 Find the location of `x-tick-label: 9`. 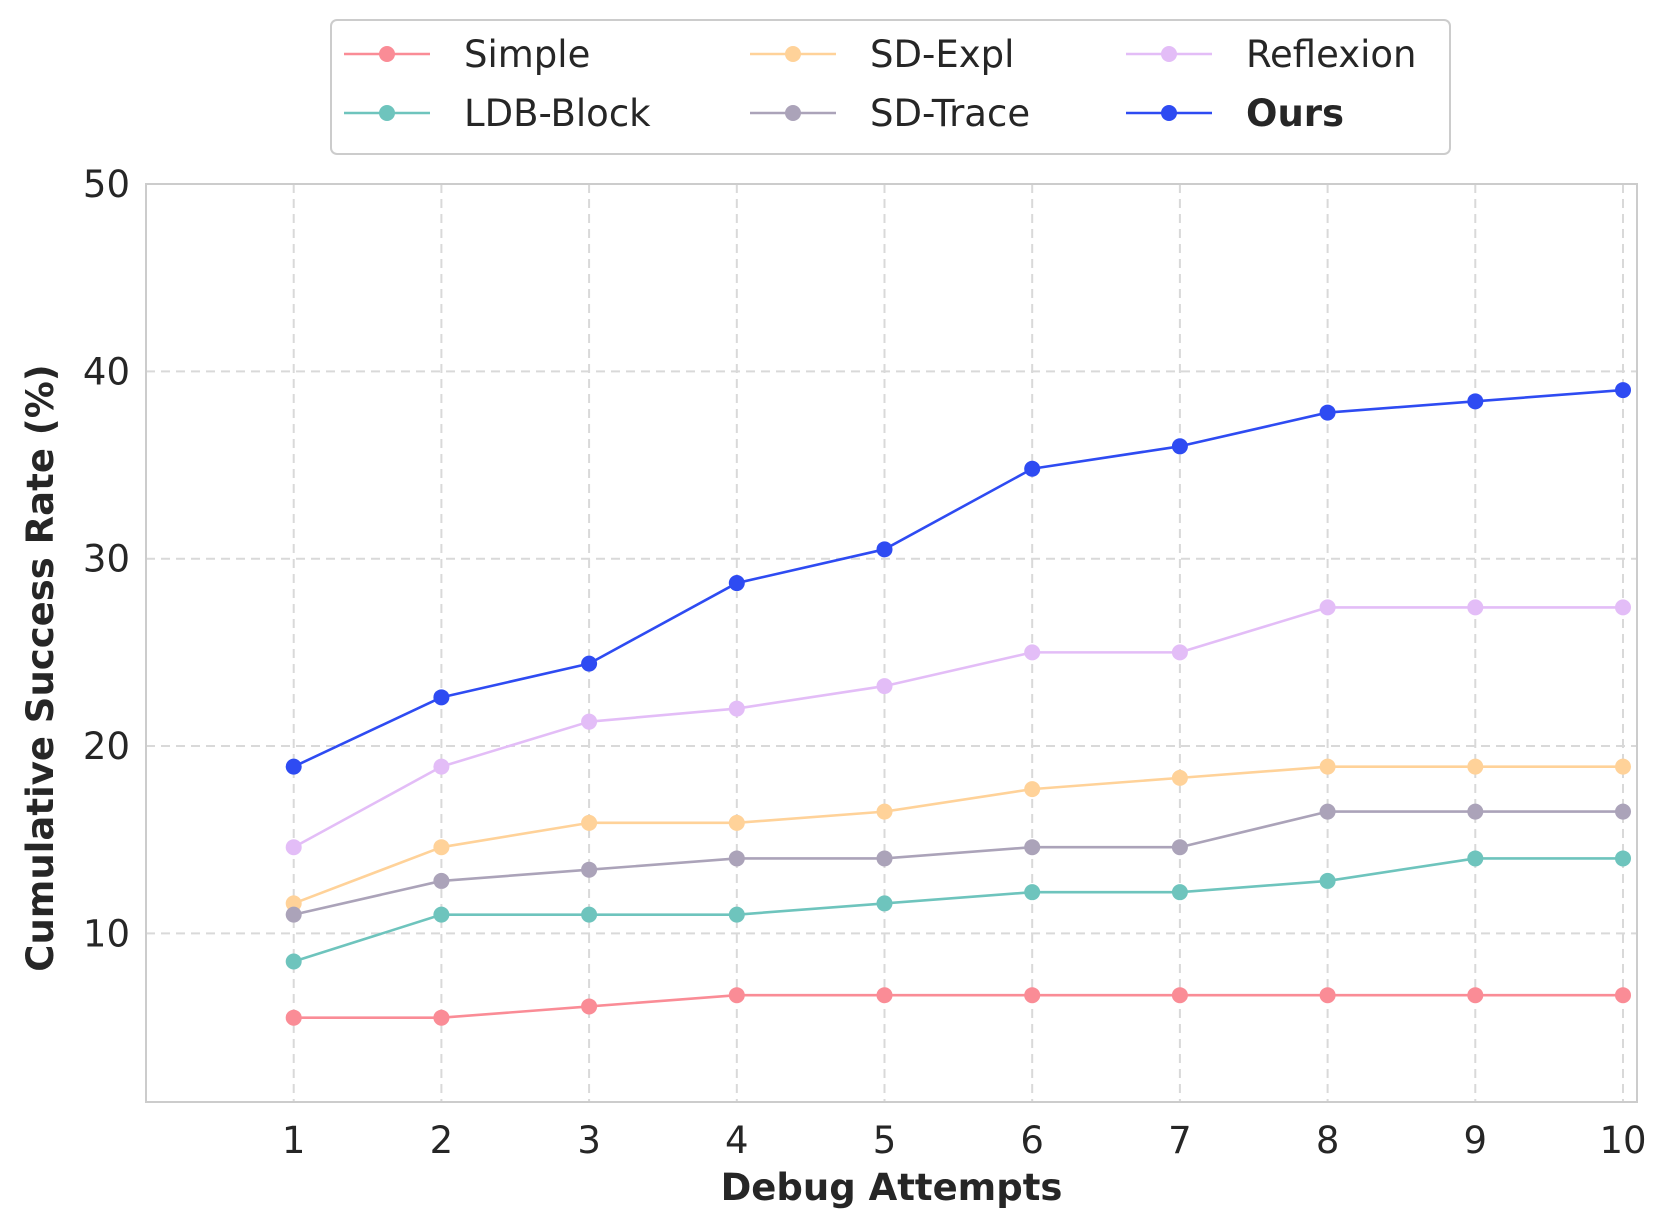

x-tick-label: 9 is located at coordinates (1476, 1140).